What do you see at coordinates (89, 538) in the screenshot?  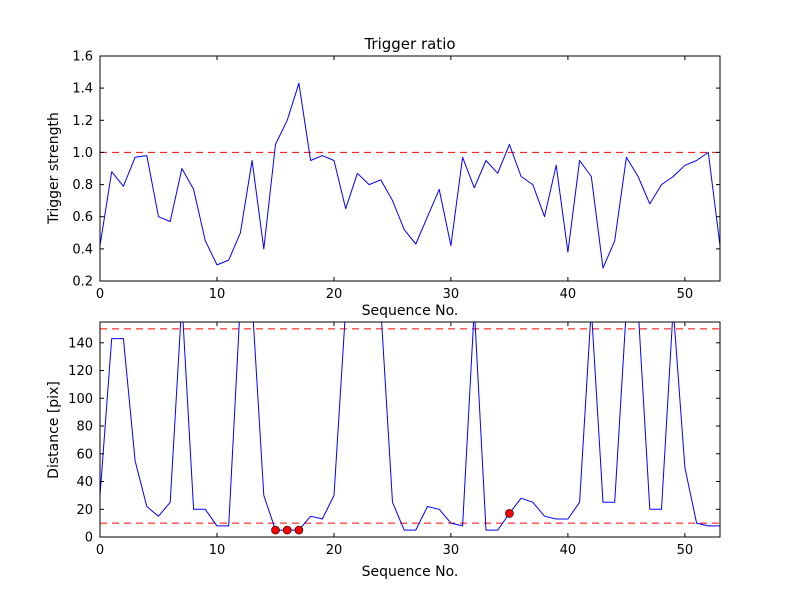 I see `y-tick-label: 0` at bounding box center [89, 538].